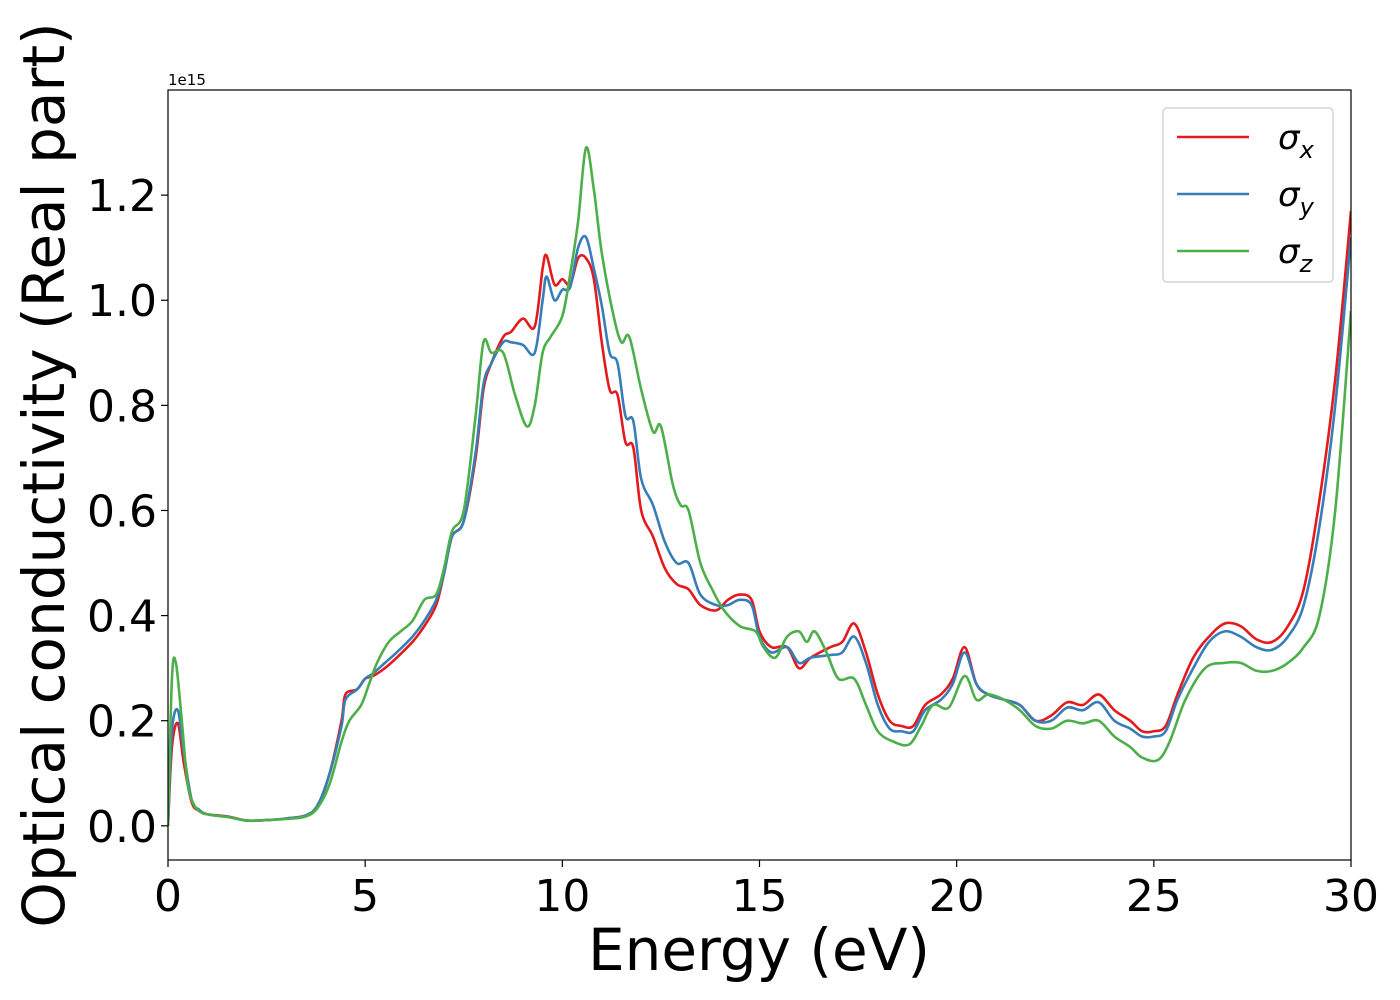  I want to click on legend-label-x: σx, so click(1296, 141).